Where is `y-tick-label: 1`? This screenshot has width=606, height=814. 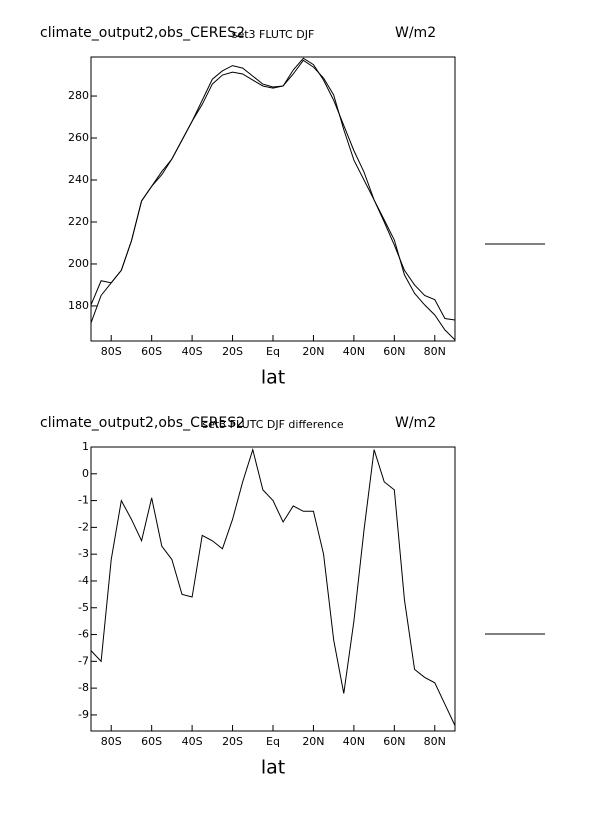
y-tick-label: 1 is located at coordinates (85, 446).